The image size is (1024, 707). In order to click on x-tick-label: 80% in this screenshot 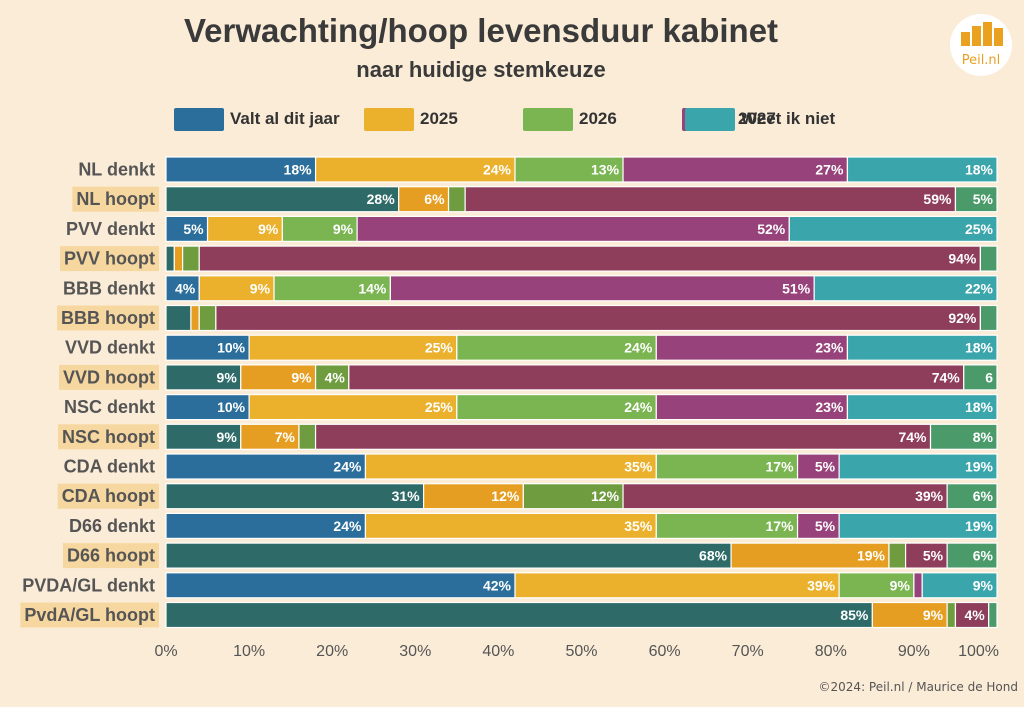, I will do `click(831, 651)`.